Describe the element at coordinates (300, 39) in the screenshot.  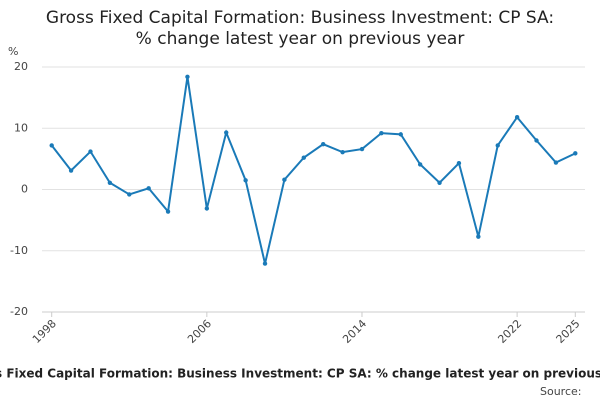
I see `chart-title: % change latest year on previous year` at that location.